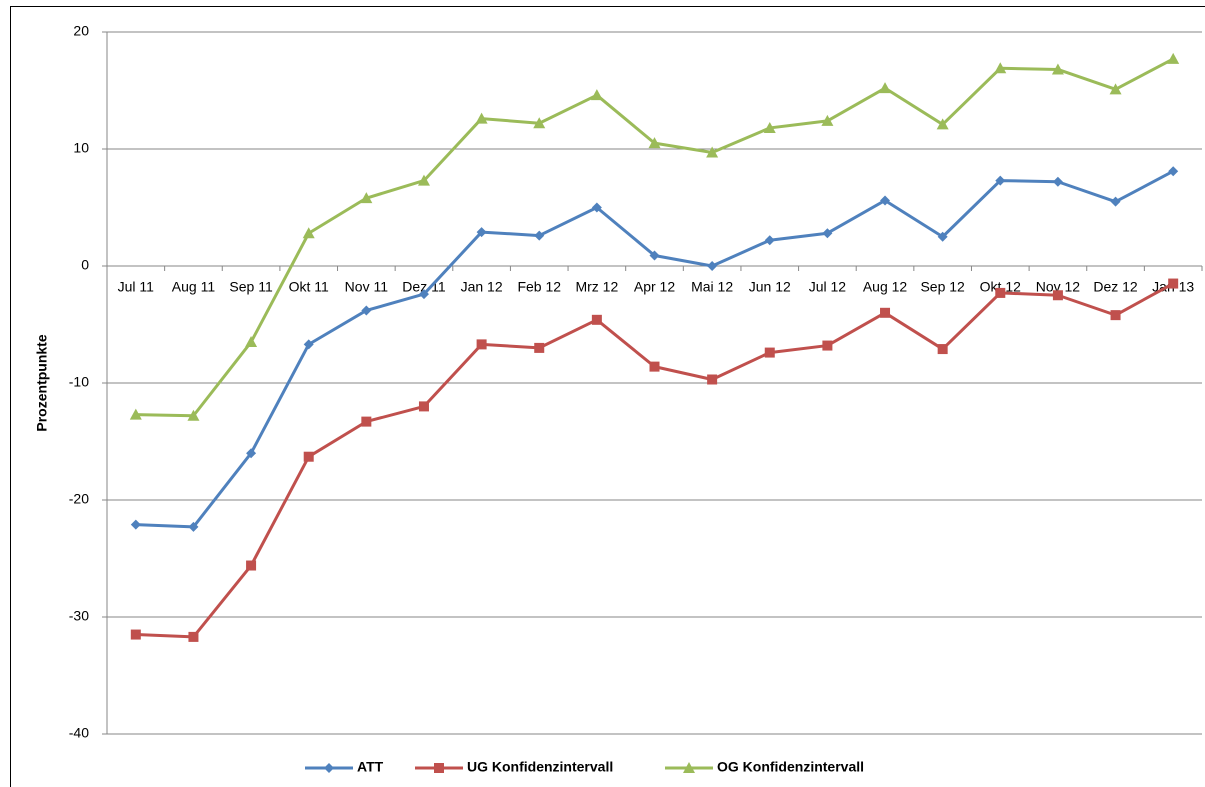 The image size is (1205, 787). What do you see at coordinates (790, 767) in the screenshot?
I see `legend-label: OG Konfidenzintervall` at bounding box center [790, 767].